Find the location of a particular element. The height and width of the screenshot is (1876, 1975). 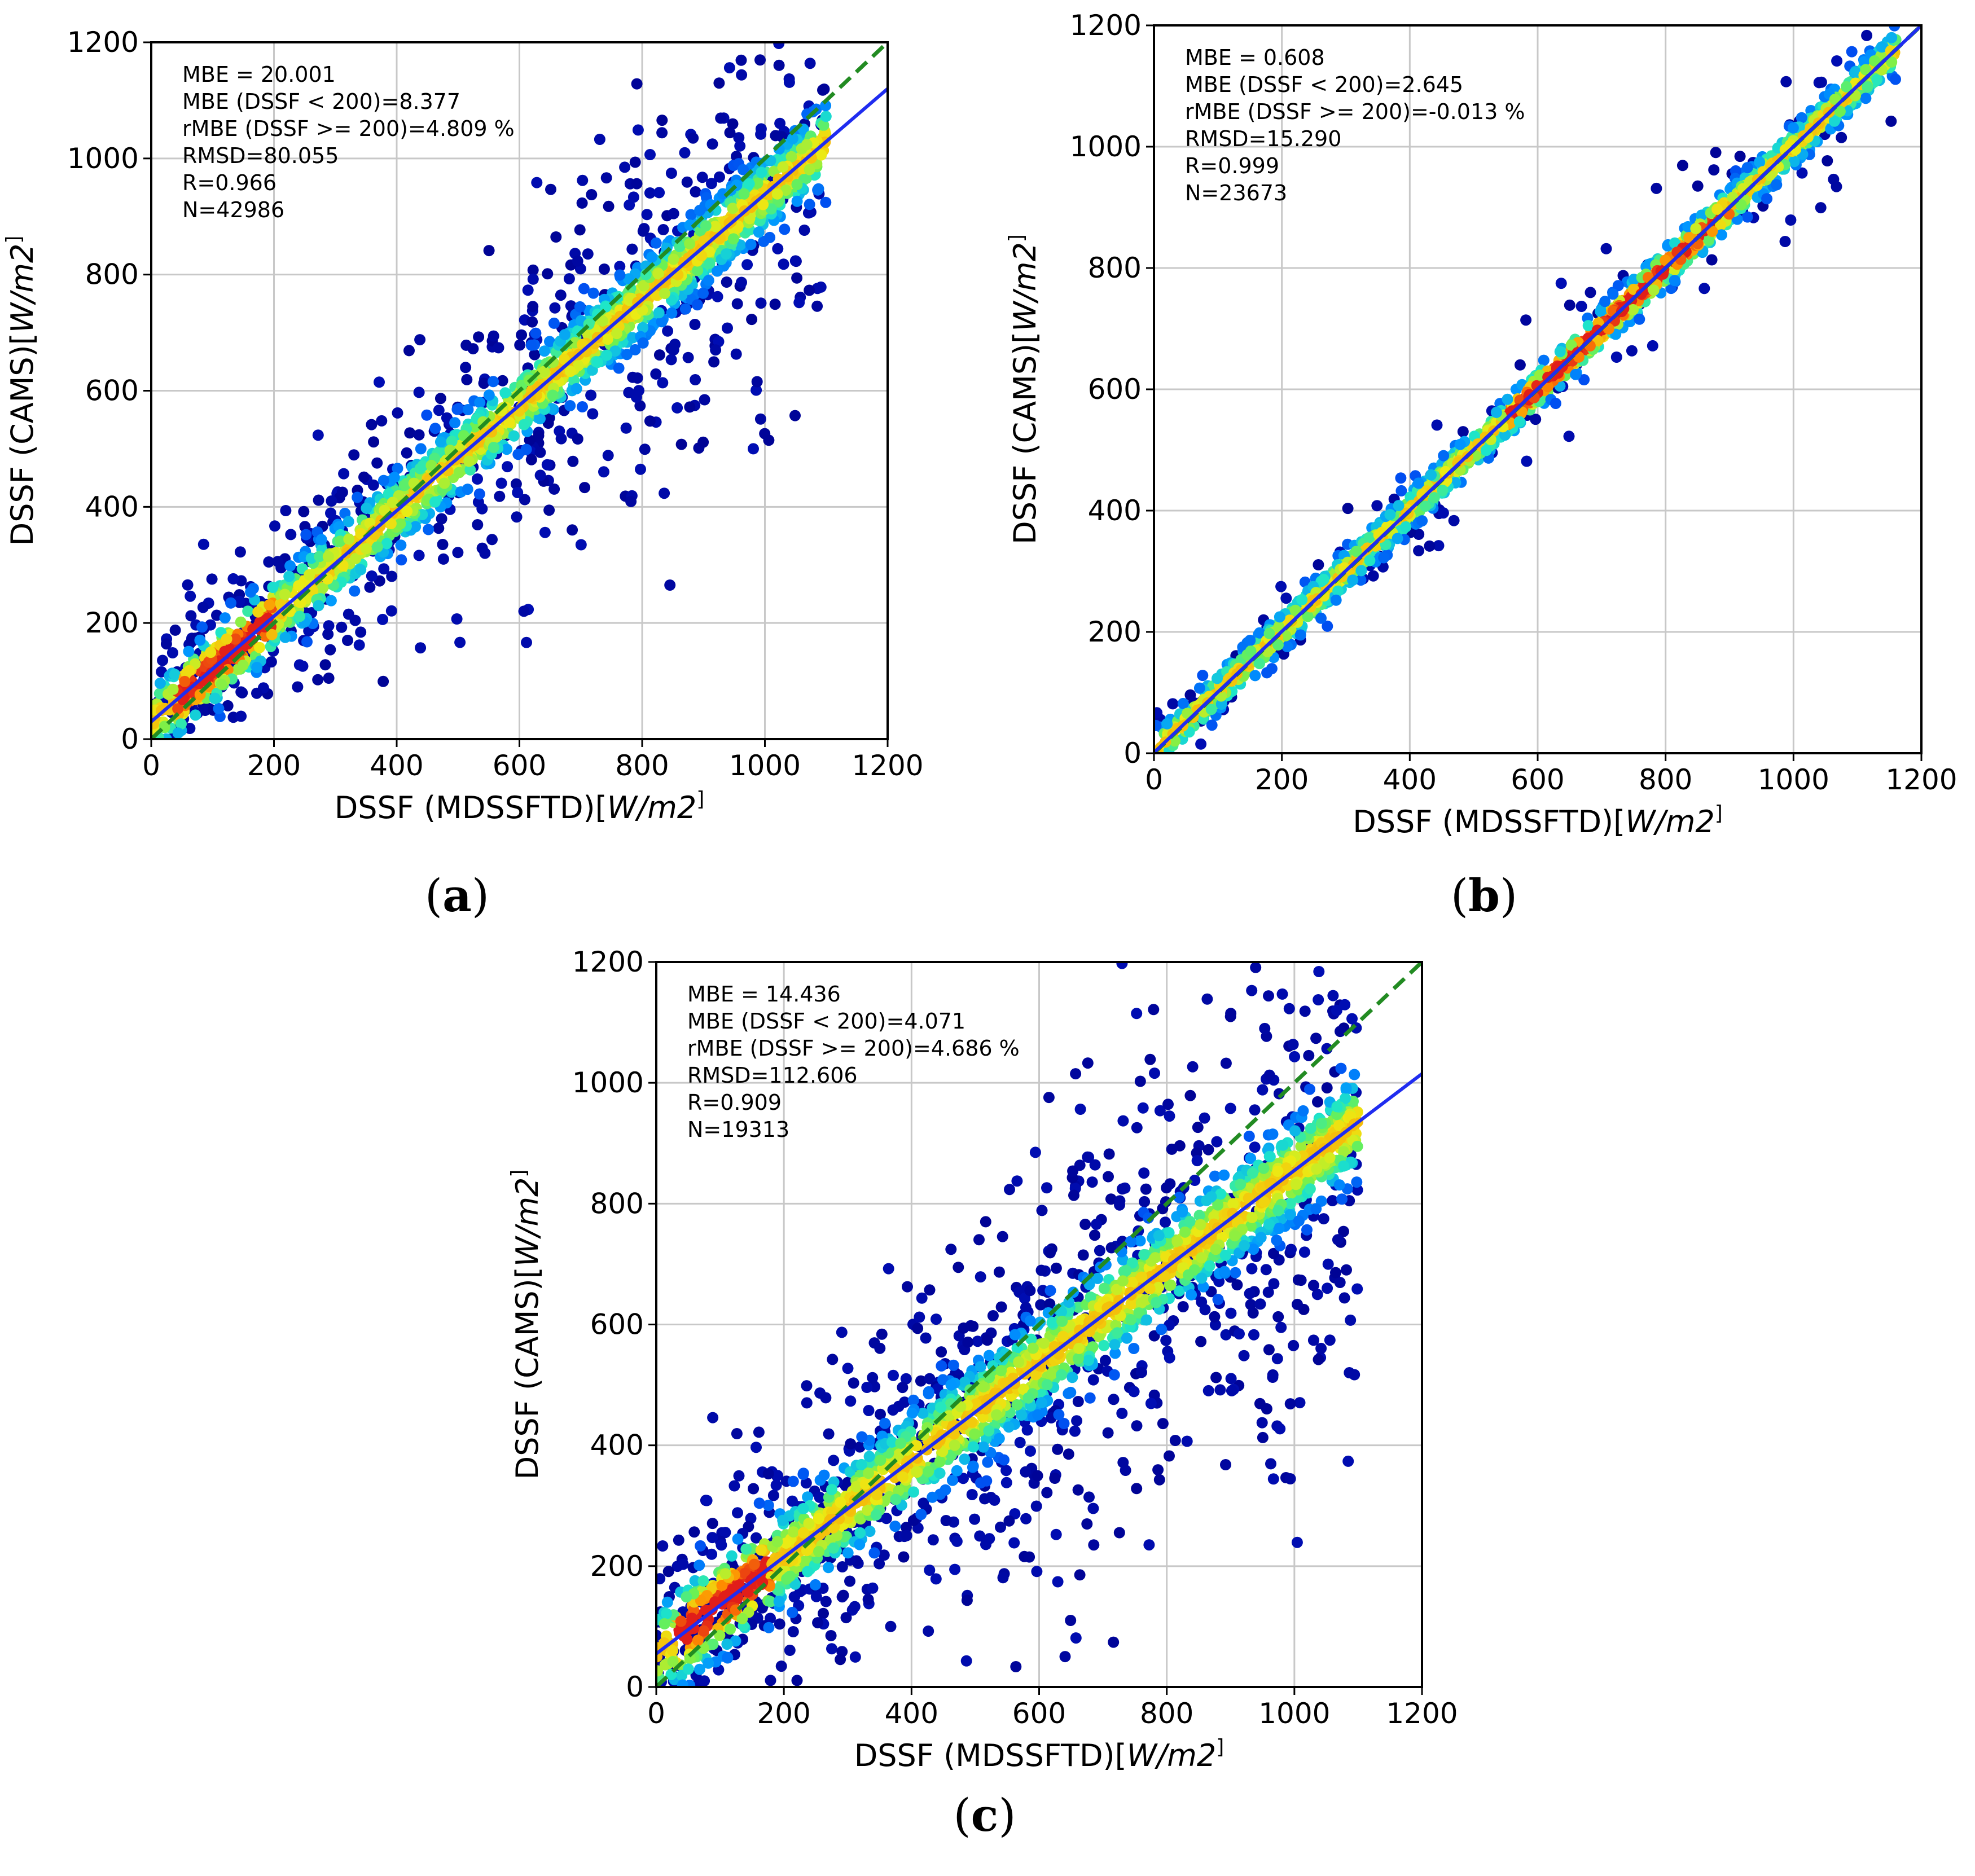

y-tick-label: 1000 is located at coordinates (1106, 146).